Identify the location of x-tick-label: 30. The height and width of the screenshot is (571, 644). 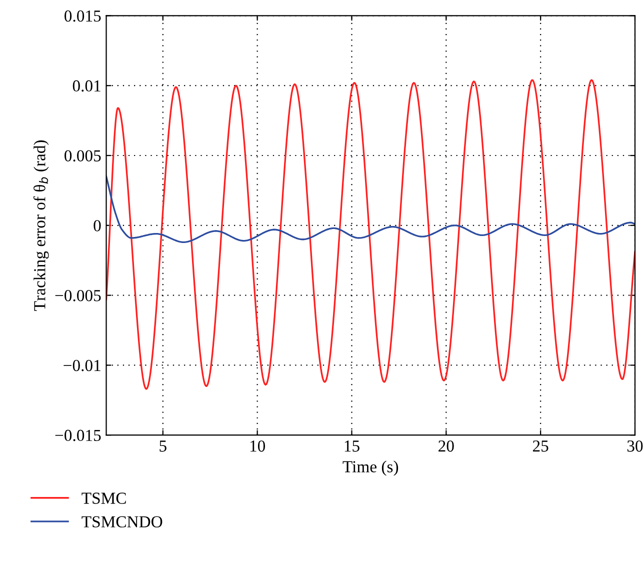
(635, 446).